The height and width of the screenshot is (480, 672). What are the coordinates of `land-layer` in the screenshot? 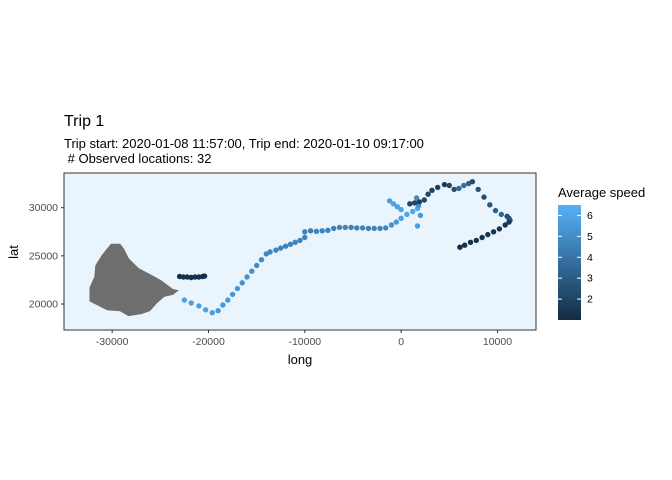 It's located at (134, 280).